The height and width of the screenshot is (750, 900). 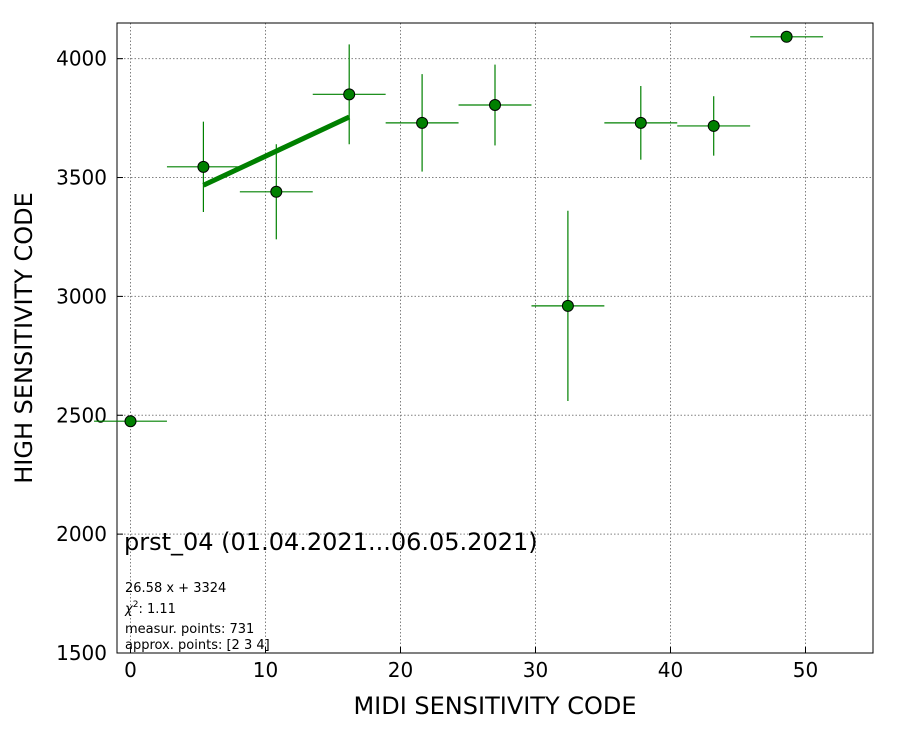 What do you see at coordinates (535, 670) in the screenshot?
I see `x-tick-label: 30` at bounding box center [535, 670].